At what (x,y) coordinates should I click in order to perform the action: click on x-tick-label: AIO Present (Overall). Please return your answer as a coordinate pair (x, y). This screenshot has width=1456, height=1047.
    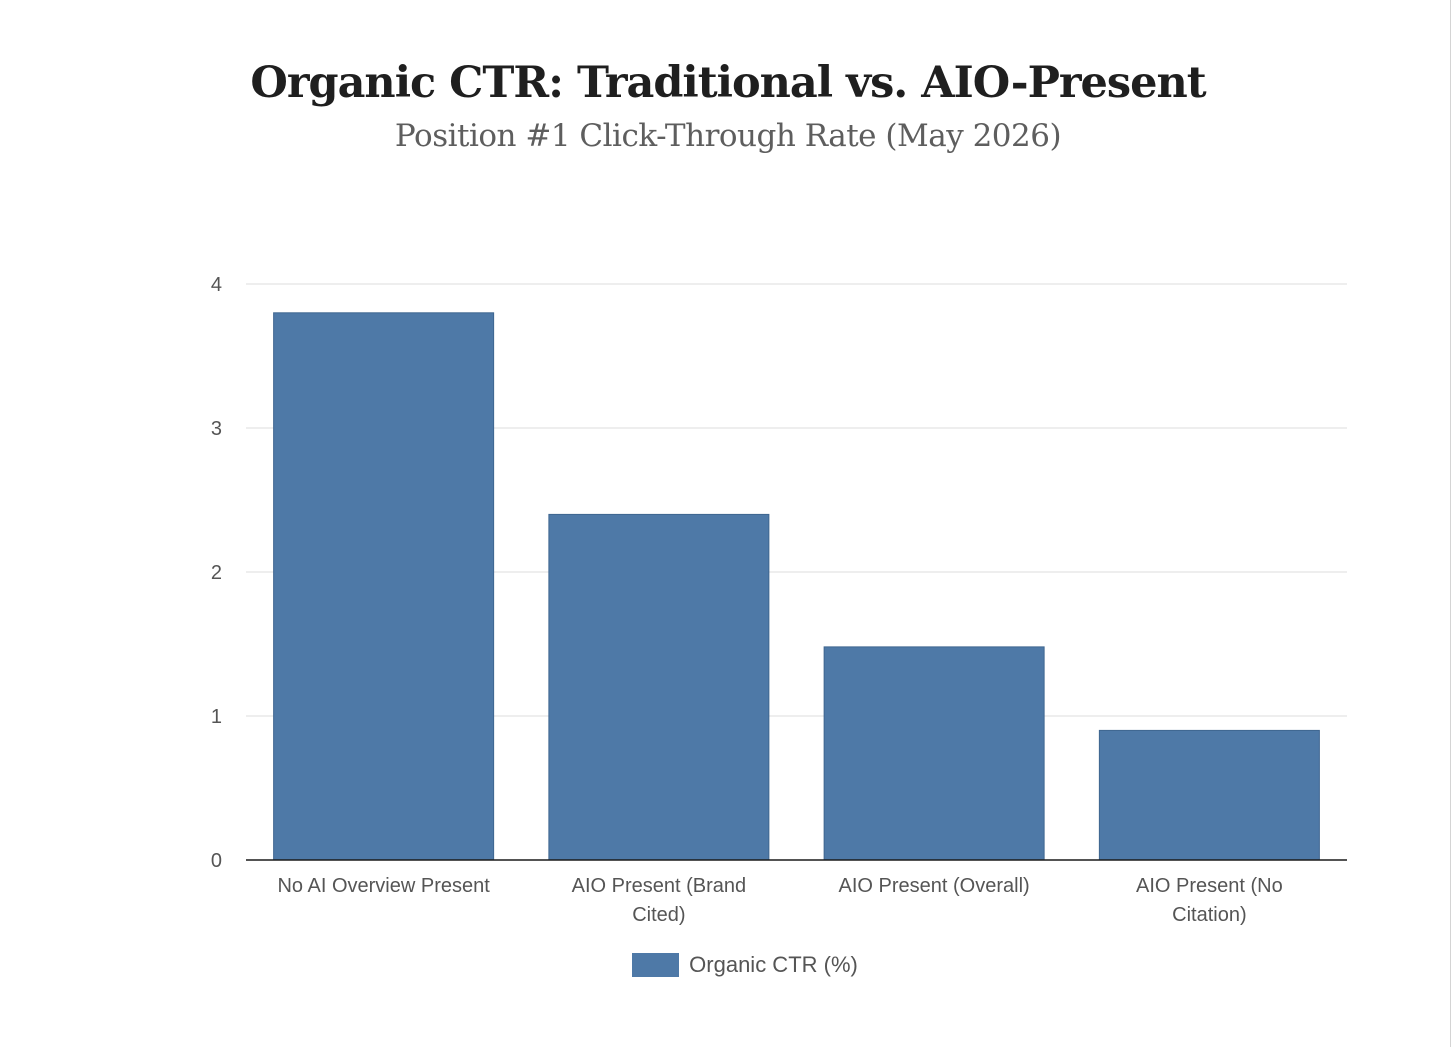
    Looking at the image, I should click on (934, 886).